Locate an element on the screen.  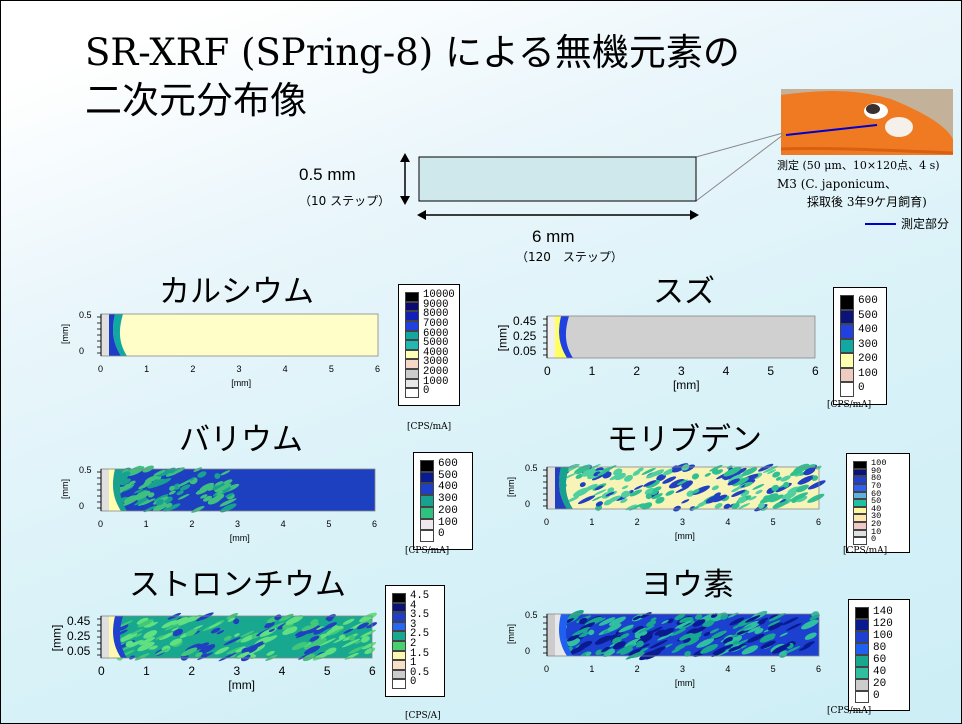
scale-label: 3 is located at coordinates (413, 624).